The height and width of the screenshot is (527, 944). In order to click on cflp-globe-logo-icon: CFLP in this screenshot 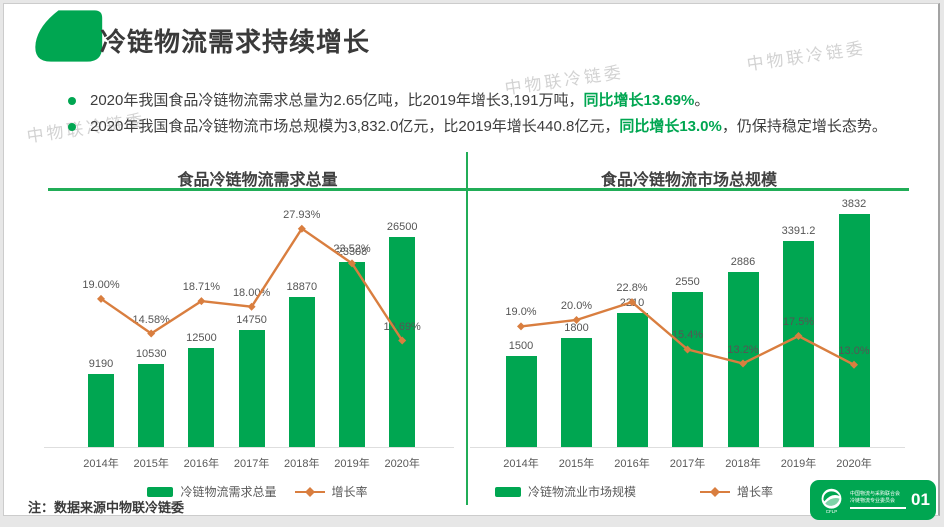, I will do `click(831, 501)`.